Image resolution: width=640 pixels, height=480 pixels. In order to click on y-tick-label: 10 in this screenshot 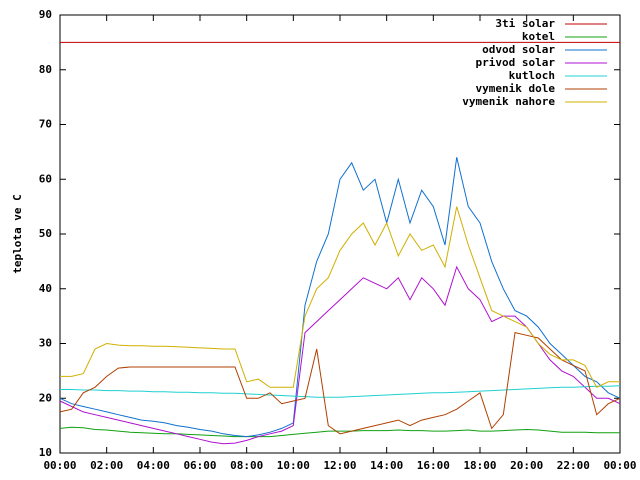, I will do `click(45, 452)`.